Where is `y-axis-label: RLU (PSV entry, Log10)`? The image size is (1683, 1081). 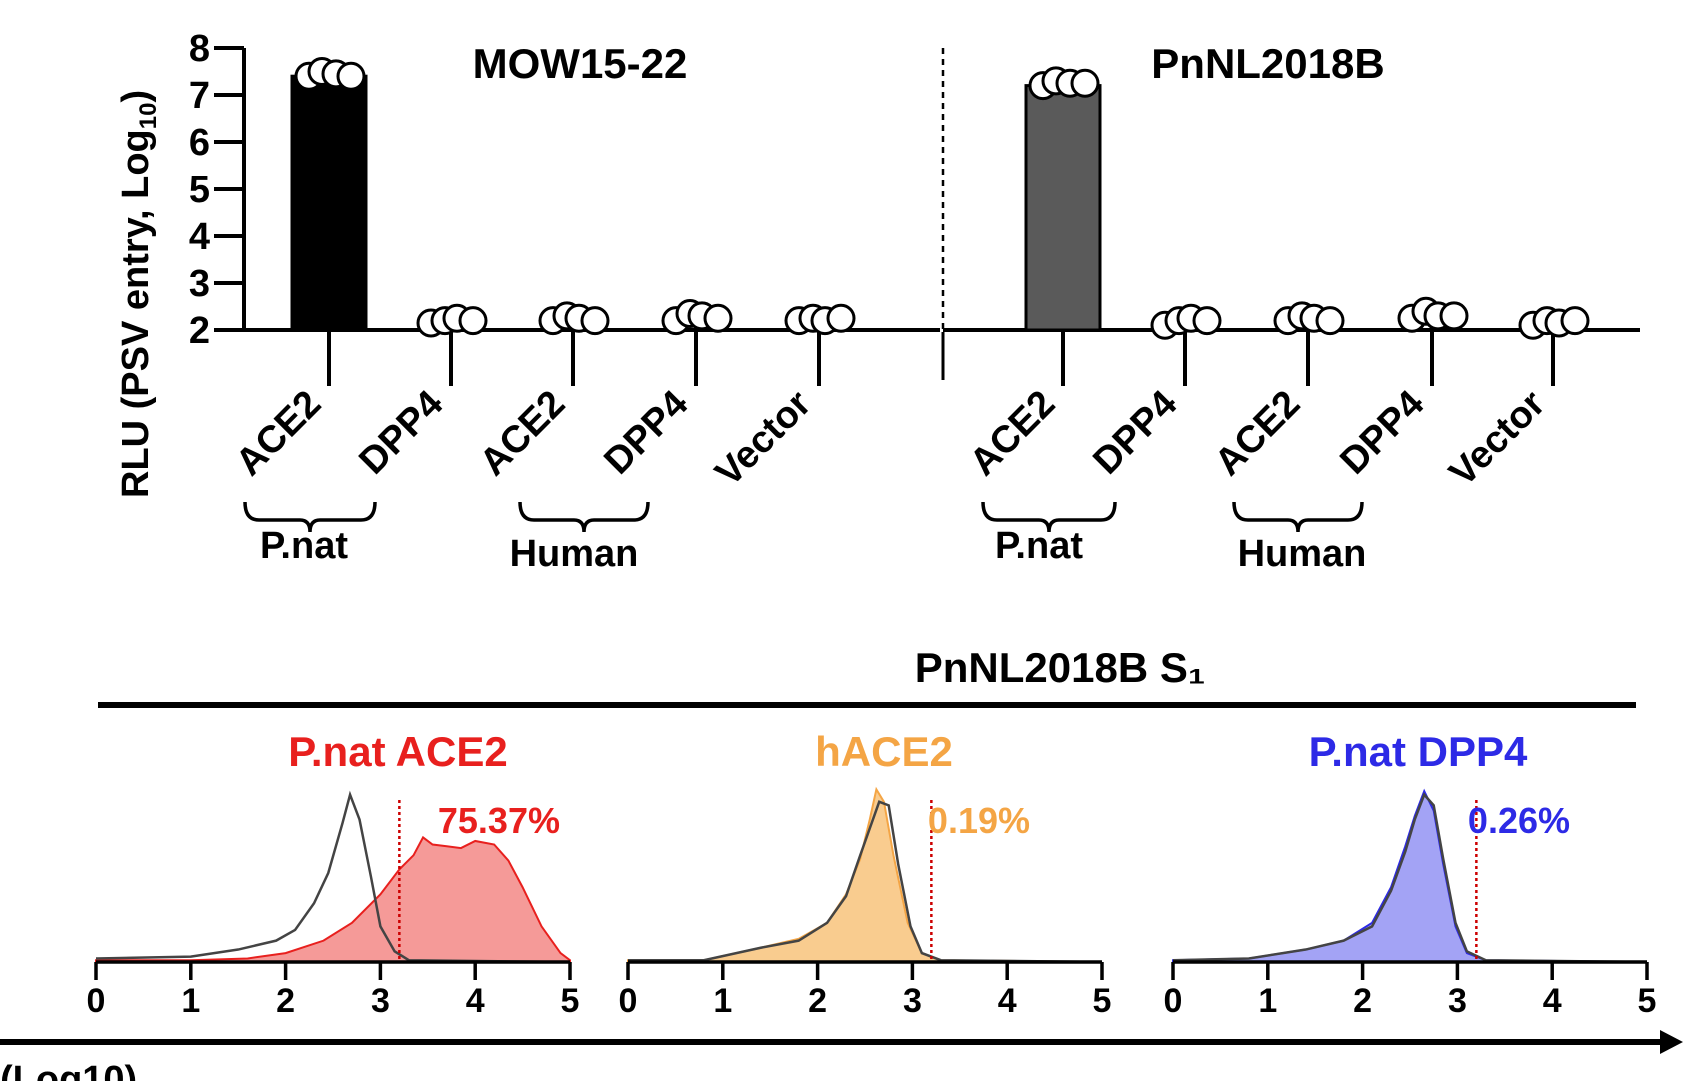 y-axis-label: RLU (PSV entry, Log10) is located at coordinates (138, 294).